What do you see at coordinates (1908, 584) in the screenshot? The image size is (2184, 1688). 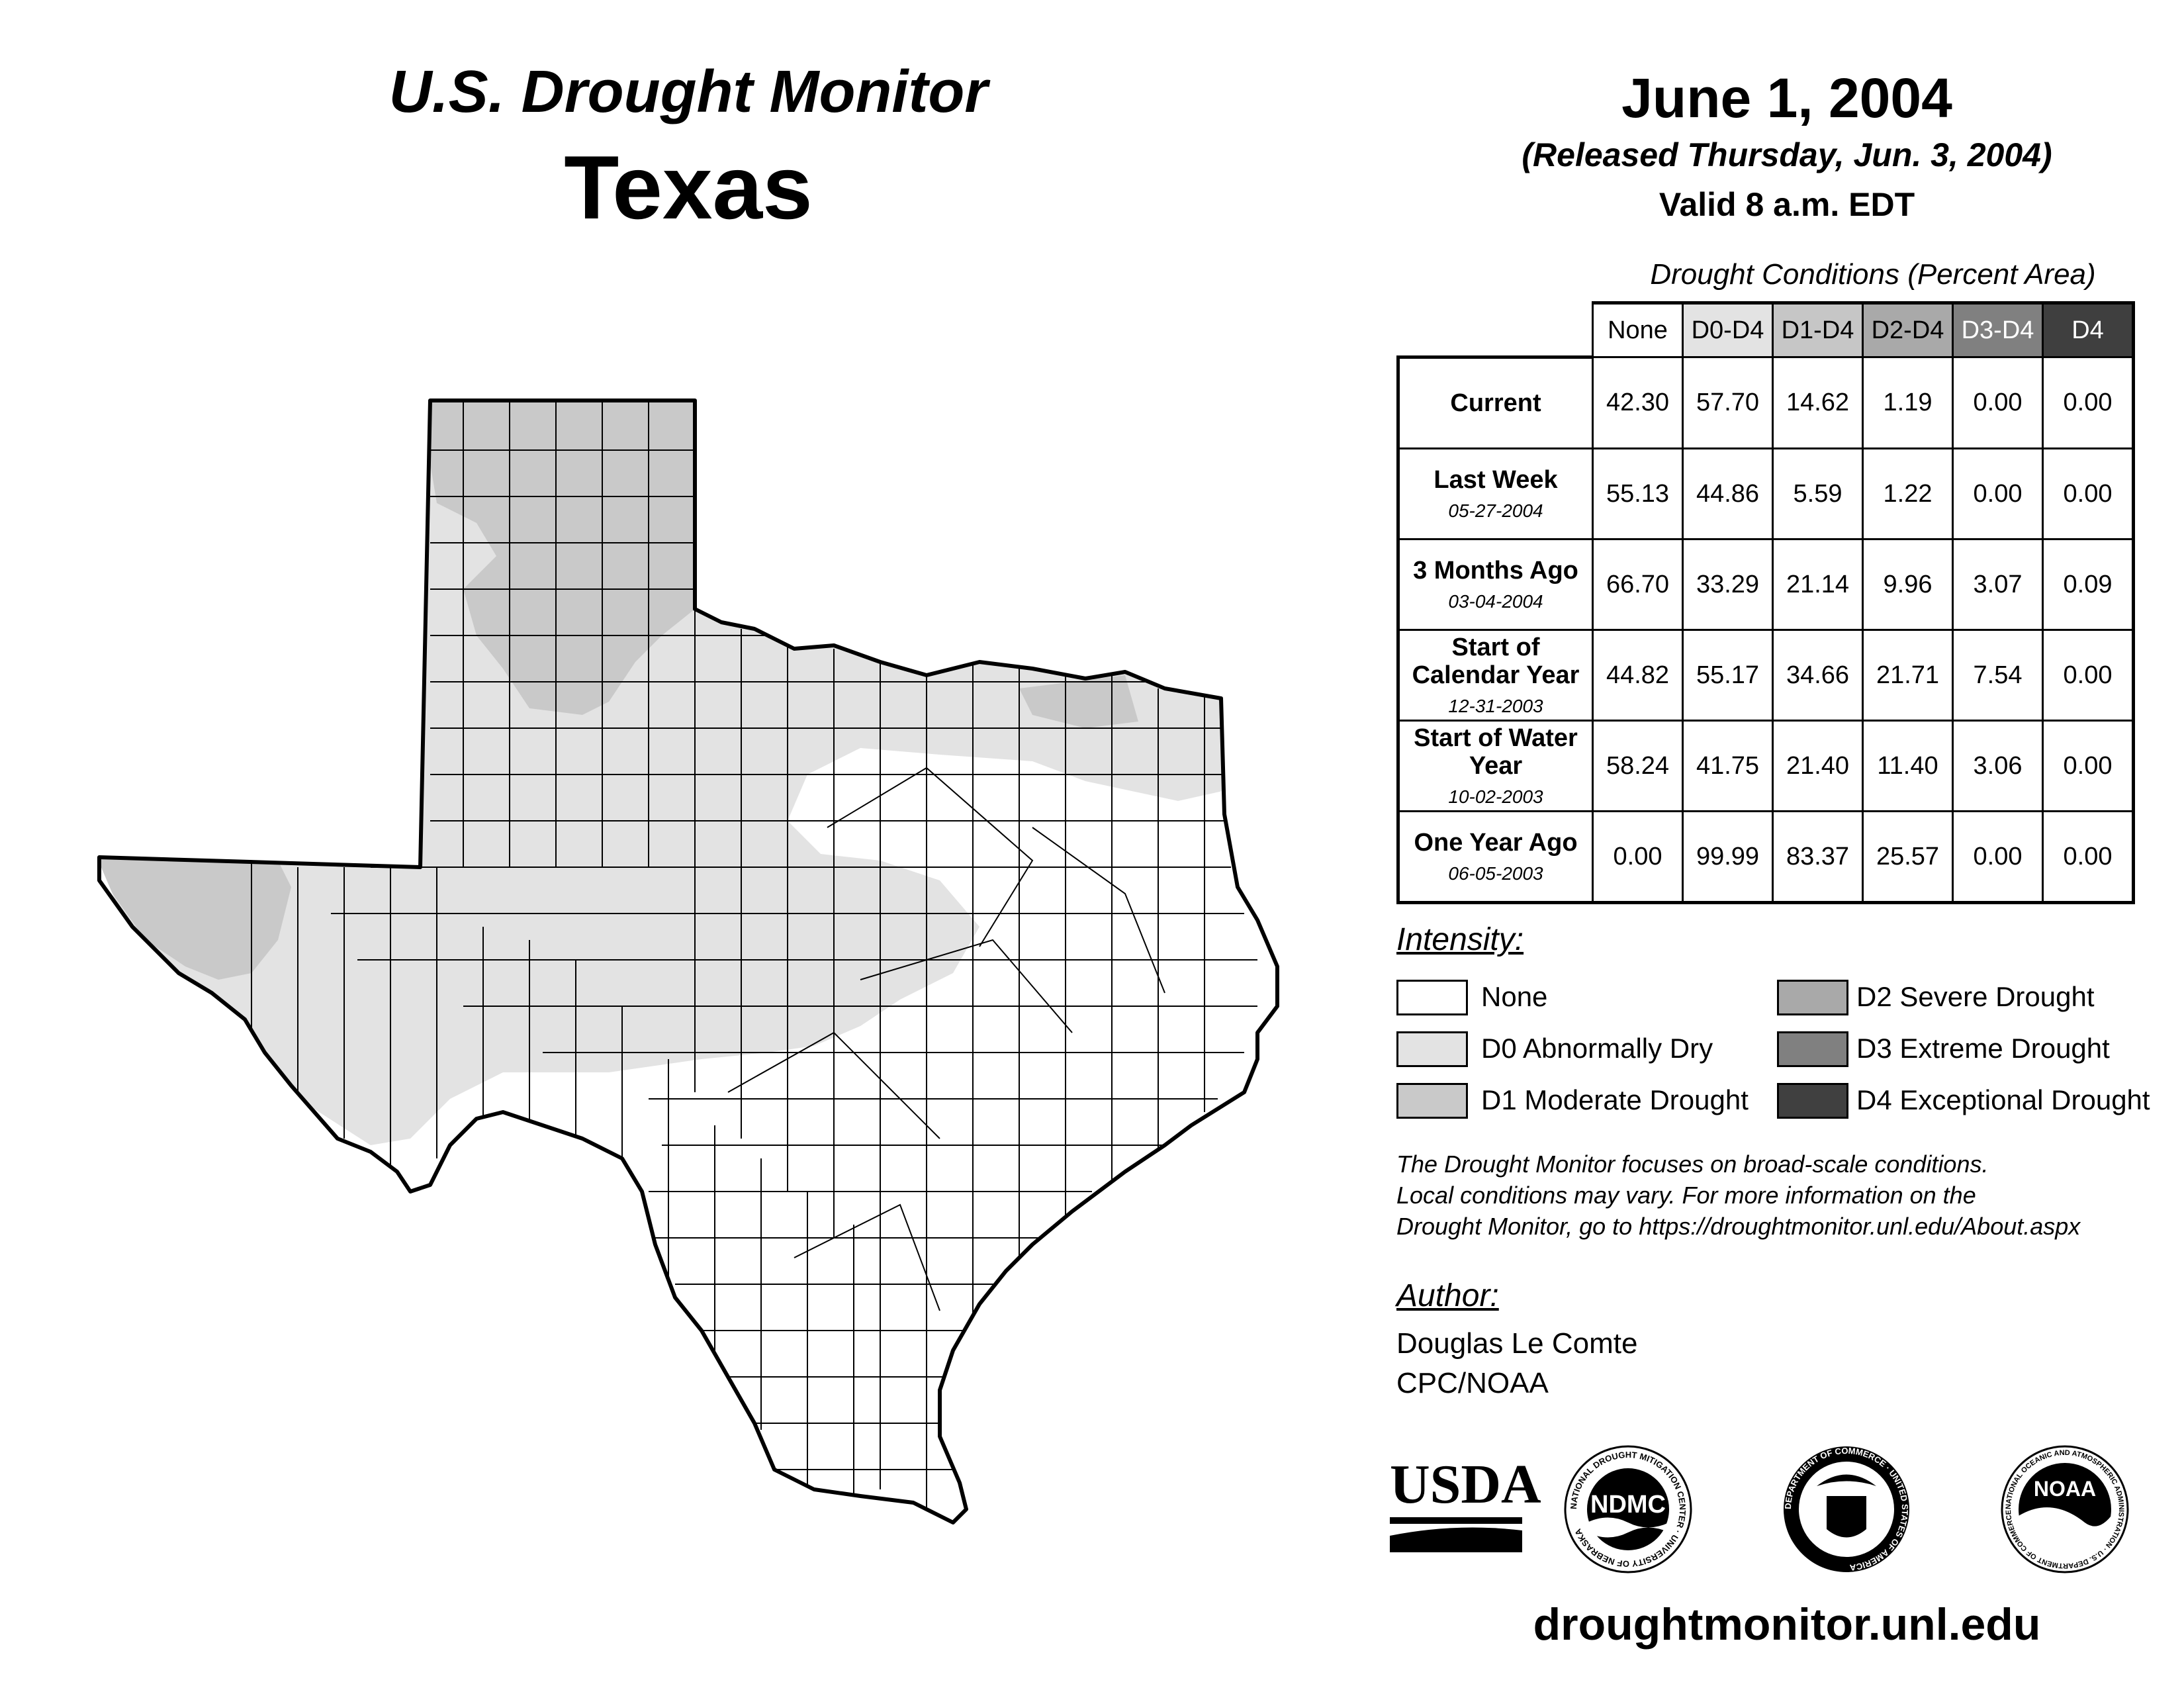 I see `cell-d2-d4: 9.96` at bounding box center [1908, 584].